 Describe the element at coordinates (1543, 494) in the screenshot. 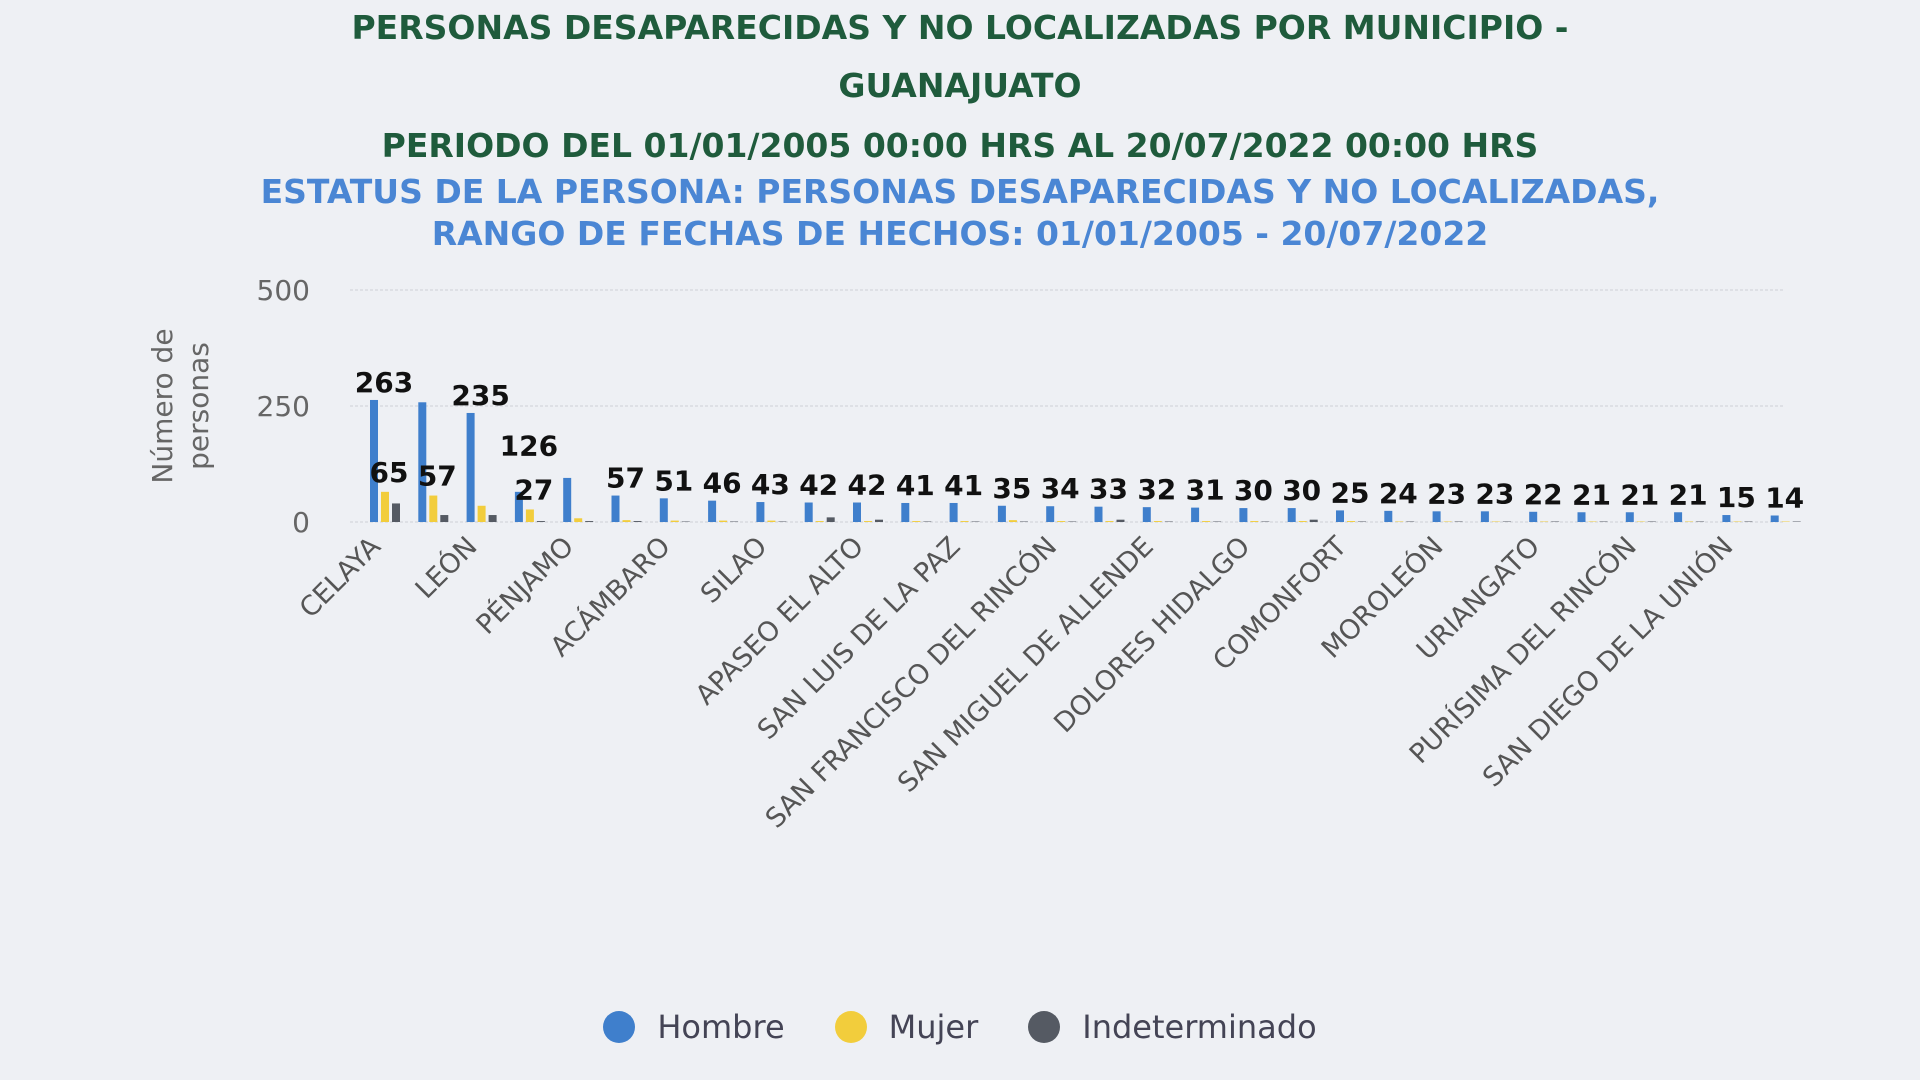

I see `data-label: 22` at that location.